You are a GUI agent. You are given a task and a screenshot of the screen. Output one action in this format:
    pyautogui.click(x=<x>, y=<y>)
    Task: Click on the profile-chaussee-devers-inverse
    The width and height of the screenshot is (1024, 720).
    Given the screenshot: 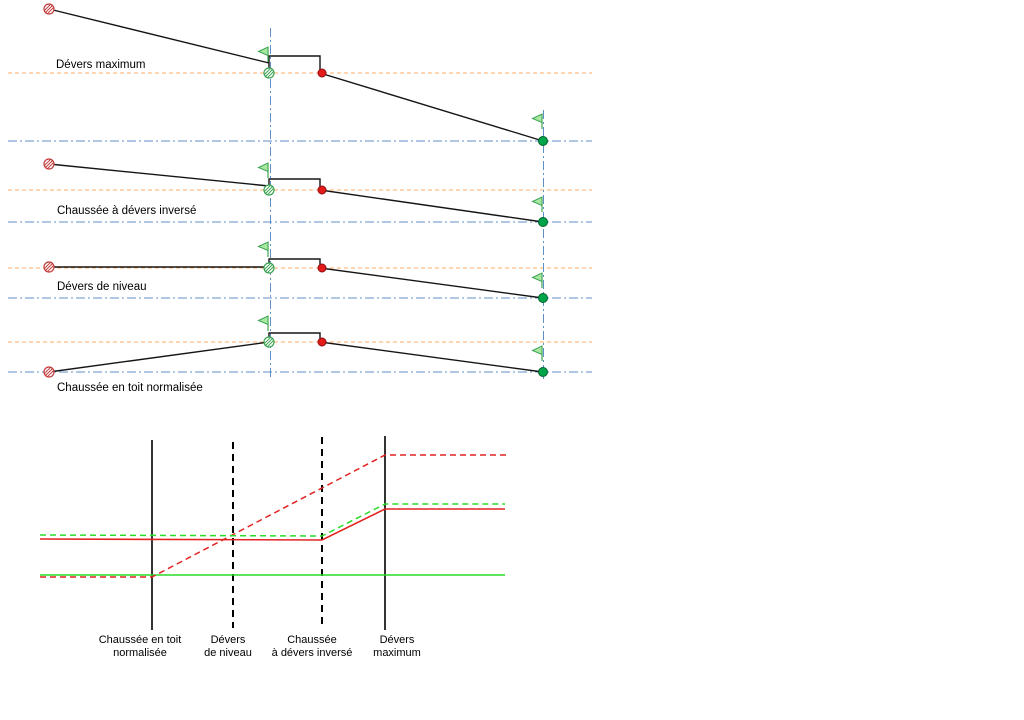 What is the action you would take?
    pyautogui.click(x=296, y=193)
    